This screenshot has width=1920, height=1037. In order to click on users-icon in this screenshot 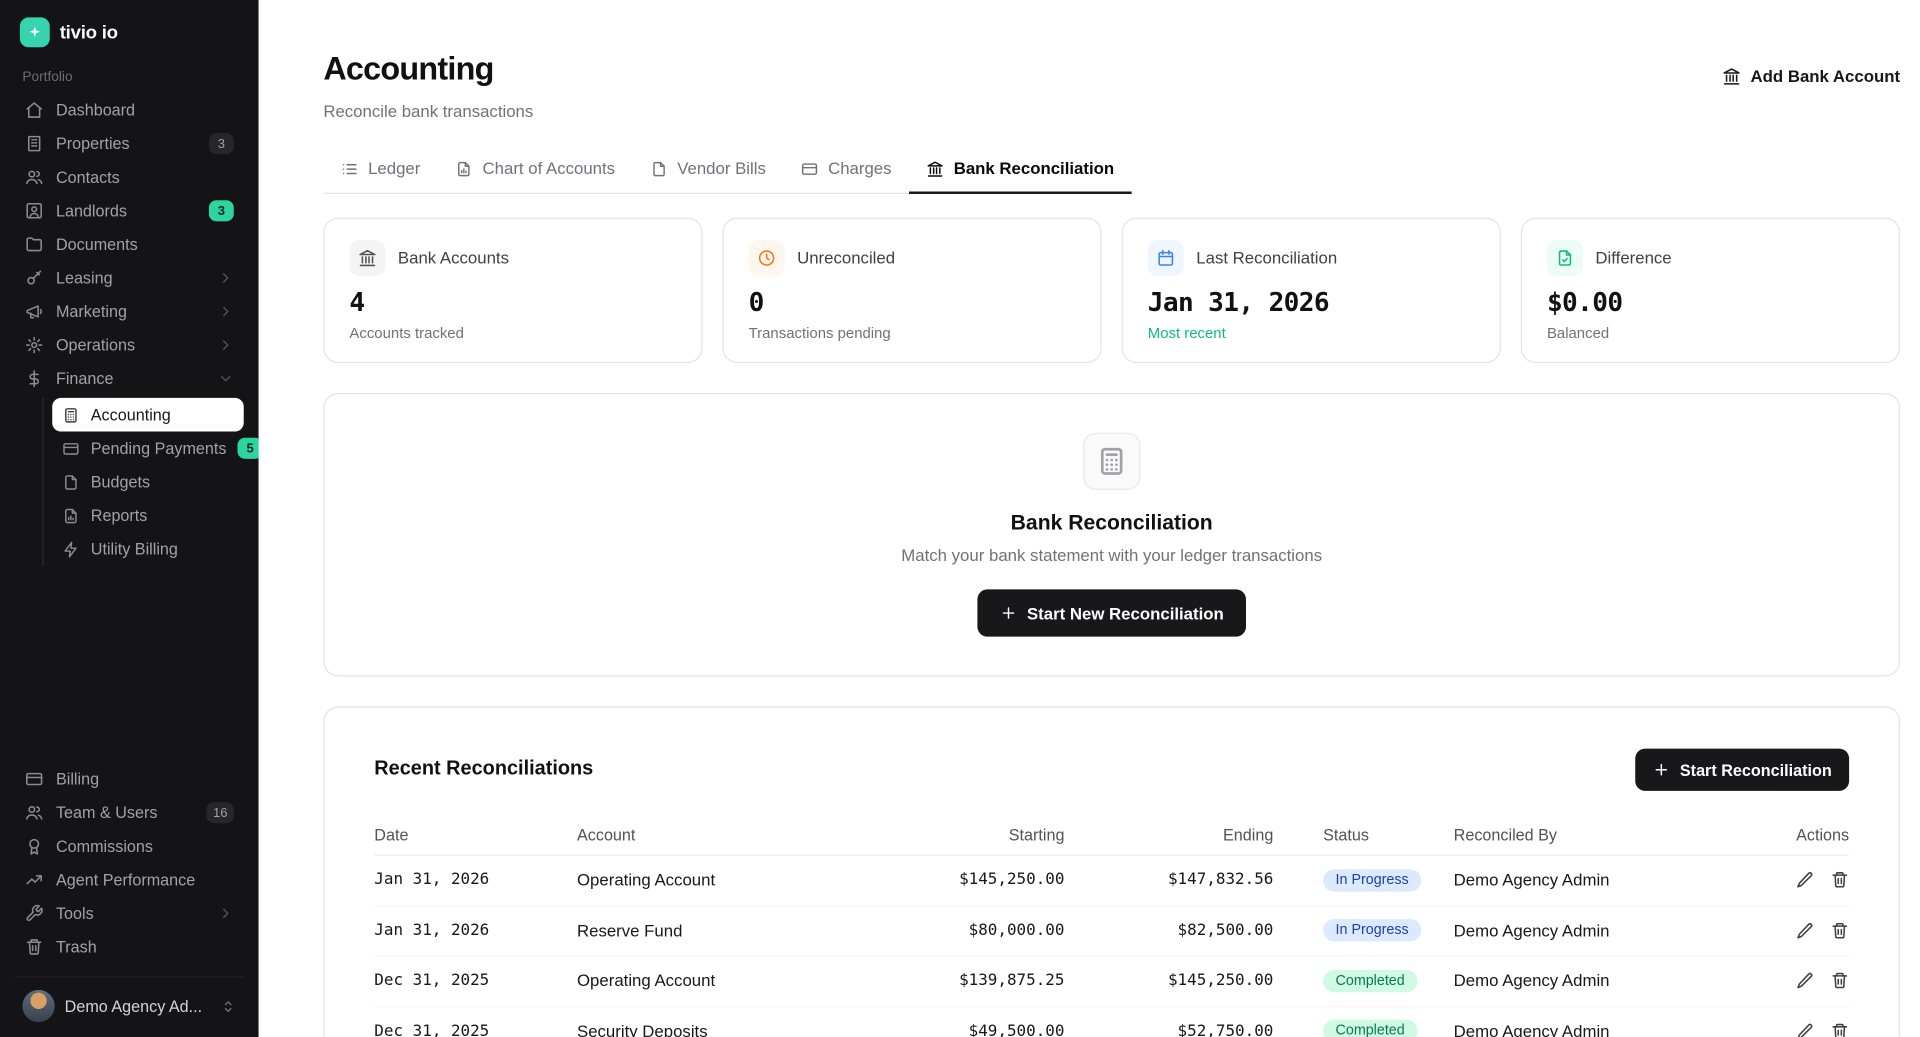, I will do `click(34, 812)`.